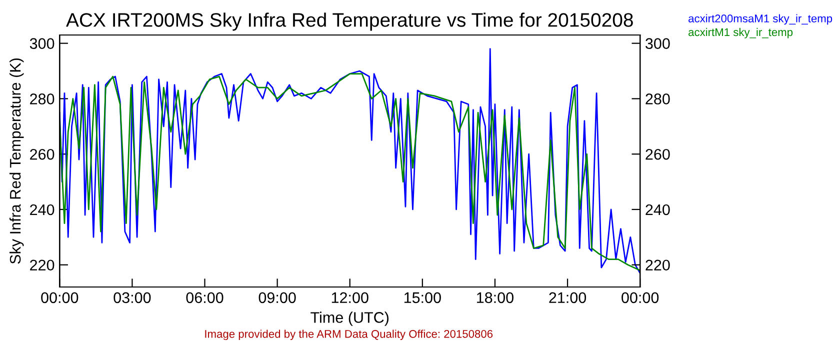 The width and height of the screenshot is (840, 350). What do you see at coordinates (495, 298) in the screenshot?
I see `x-tick-label: 18:00` at bounding box center [495, 298].